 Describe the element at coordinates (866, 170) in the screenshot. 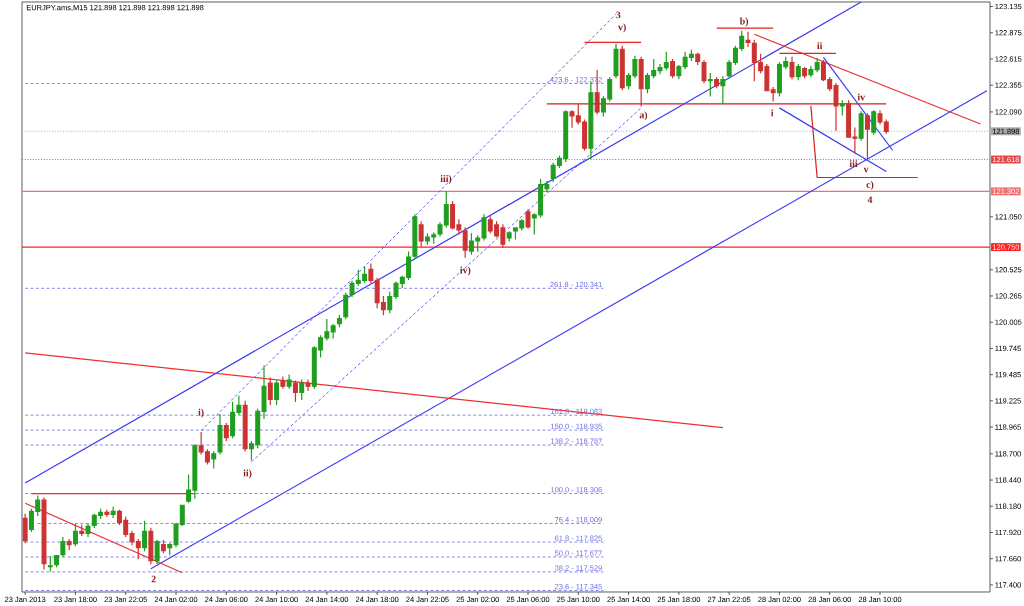

I see `annotation: v` at that location.